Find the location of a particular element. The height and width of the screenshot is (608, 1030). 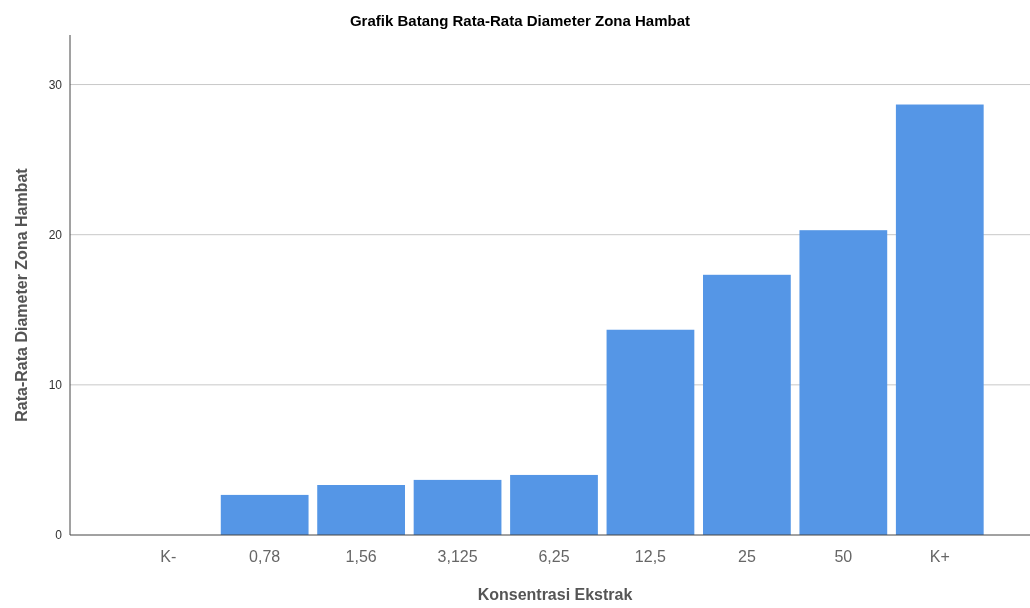

x-tick-label: 12,5 is located at coordinates (650, 556).